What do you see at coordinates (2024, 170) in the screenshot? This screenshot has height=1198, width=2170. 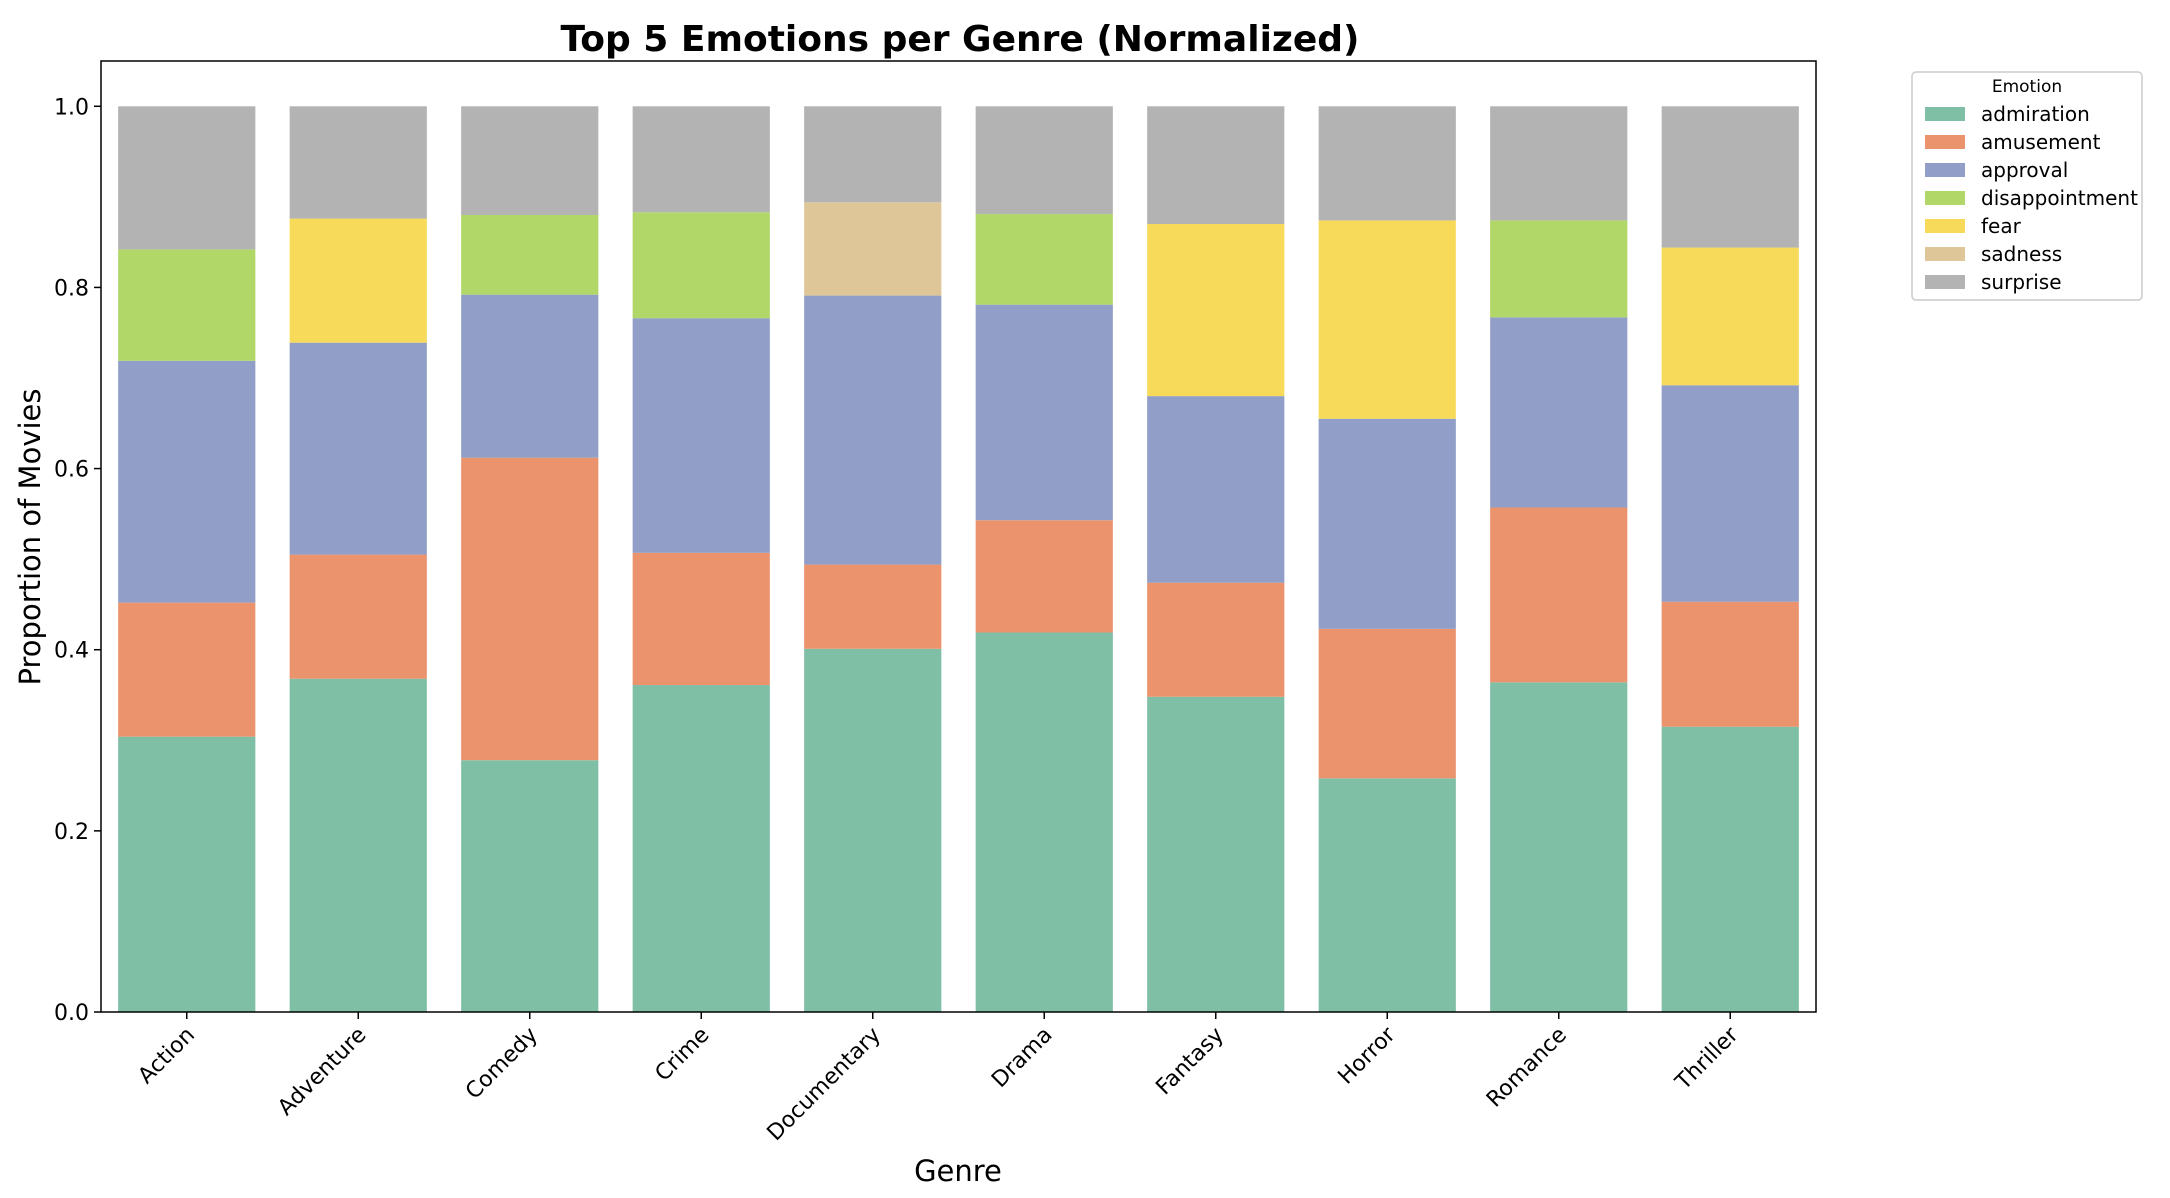 I see `legend-label-approval: approval` at bounding box center [2024, 170].